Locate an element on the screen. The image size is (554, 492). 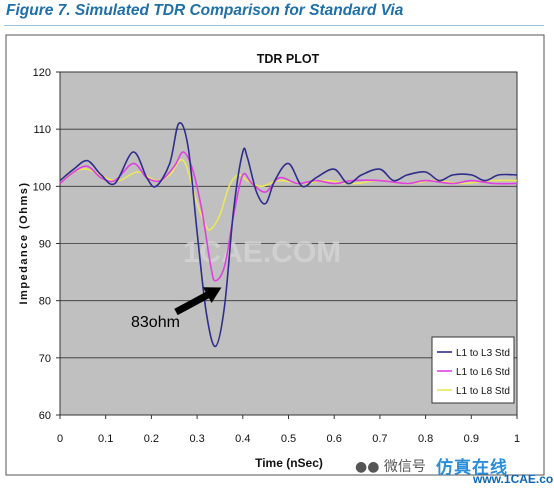
x-tick-label: 0.9 is located at coordinates (471, 439).